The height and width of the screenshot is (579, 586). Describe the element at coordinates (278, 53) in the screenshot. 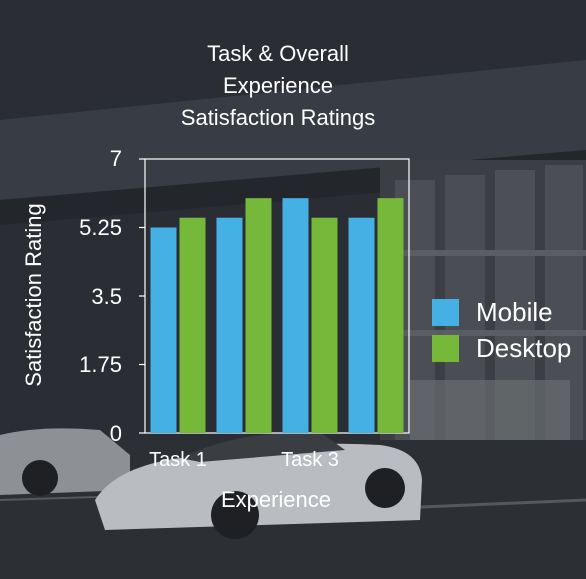

I see `chart-title-line-1: Task & Overall` at that location.